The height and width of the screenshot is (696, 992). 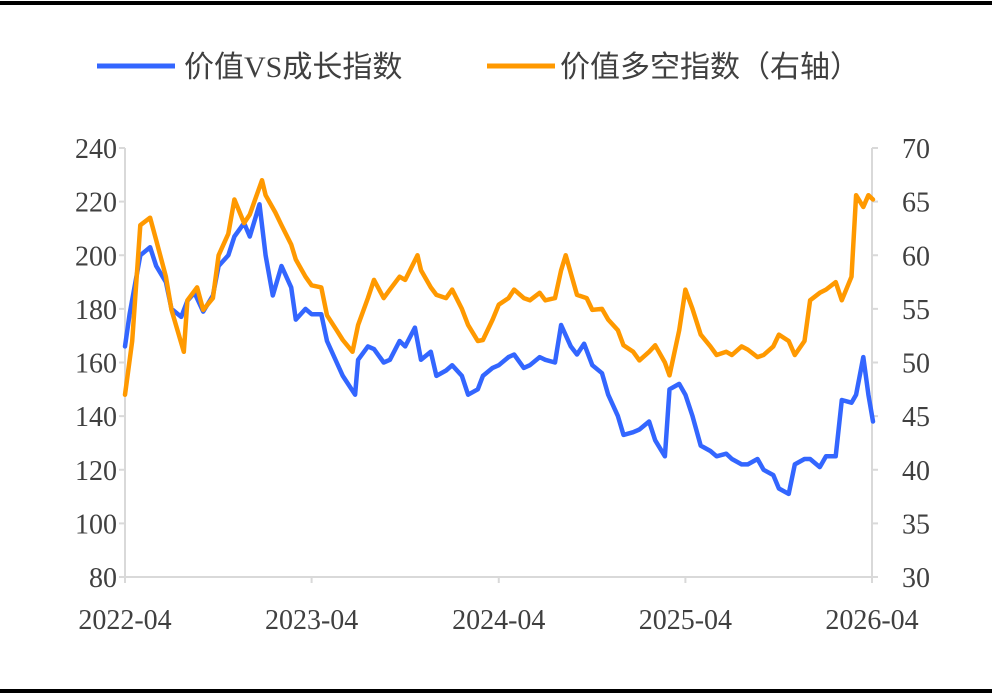 I want to click on right-tick-label: 30, so click(x=916, y=578).